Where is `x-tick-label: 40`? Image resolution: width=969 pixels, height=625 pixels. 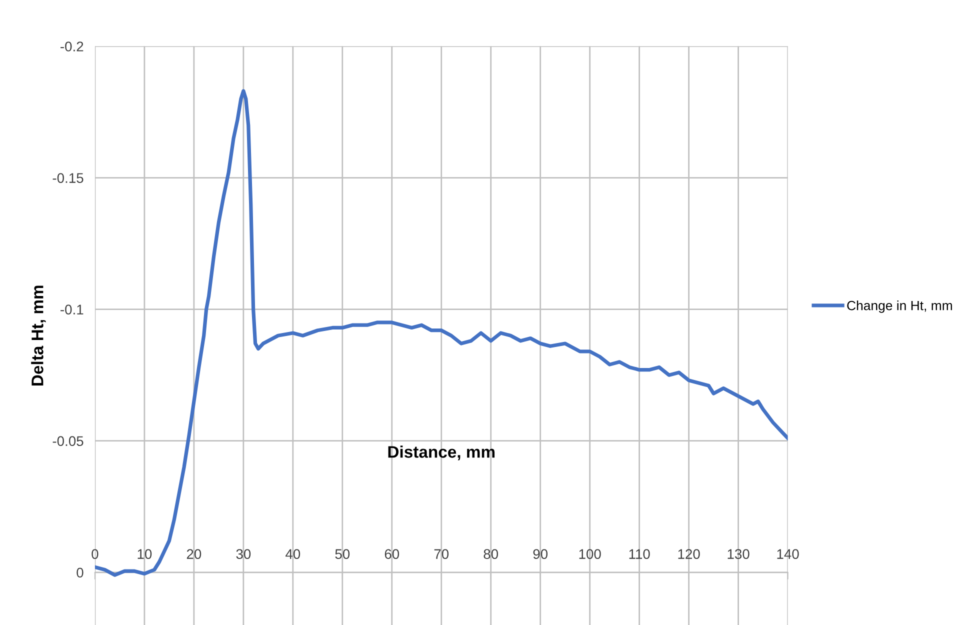 x-tick-label: 40 is located at coordinates (293, 554).